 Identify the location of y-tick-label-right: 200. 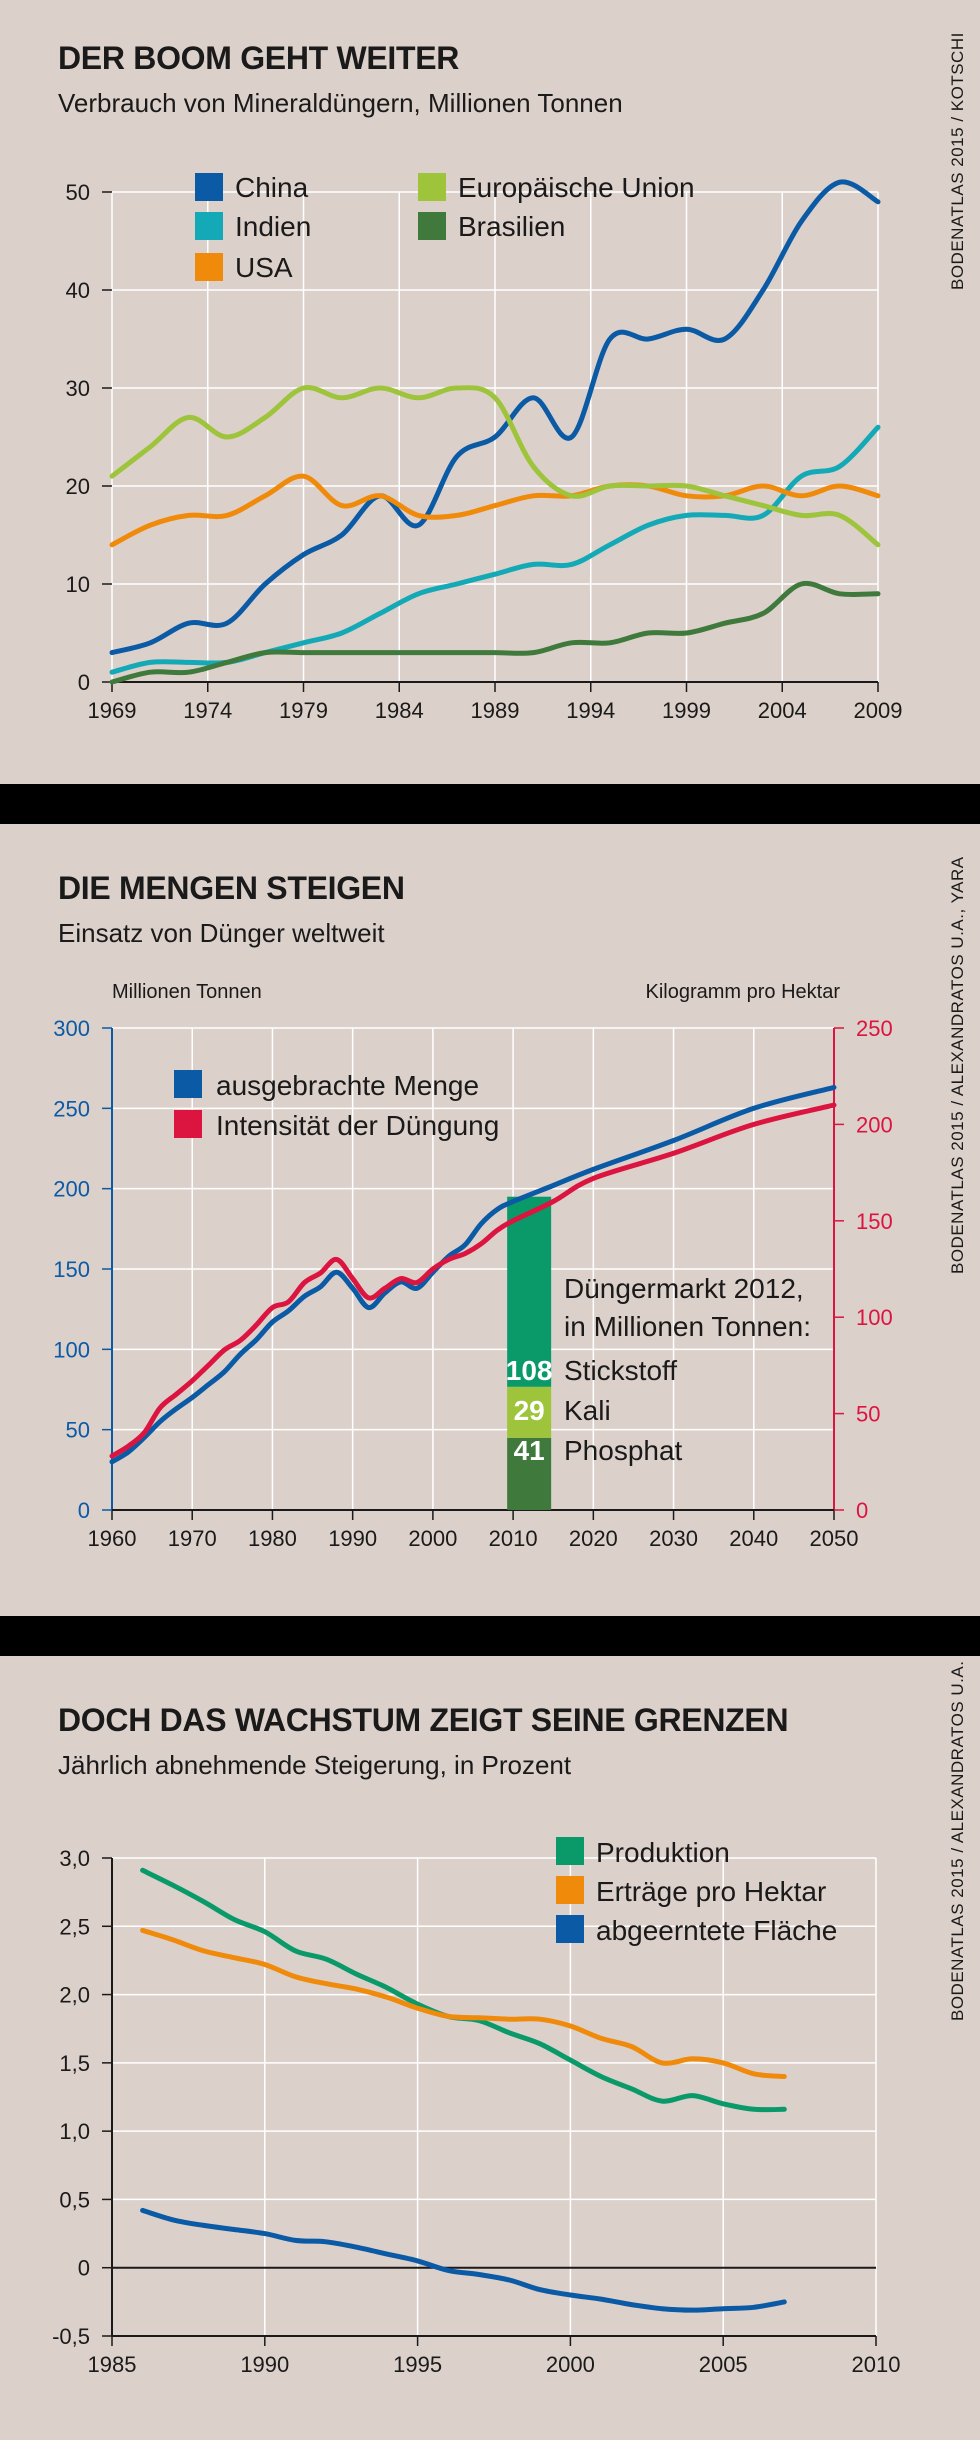
(874, 1124).